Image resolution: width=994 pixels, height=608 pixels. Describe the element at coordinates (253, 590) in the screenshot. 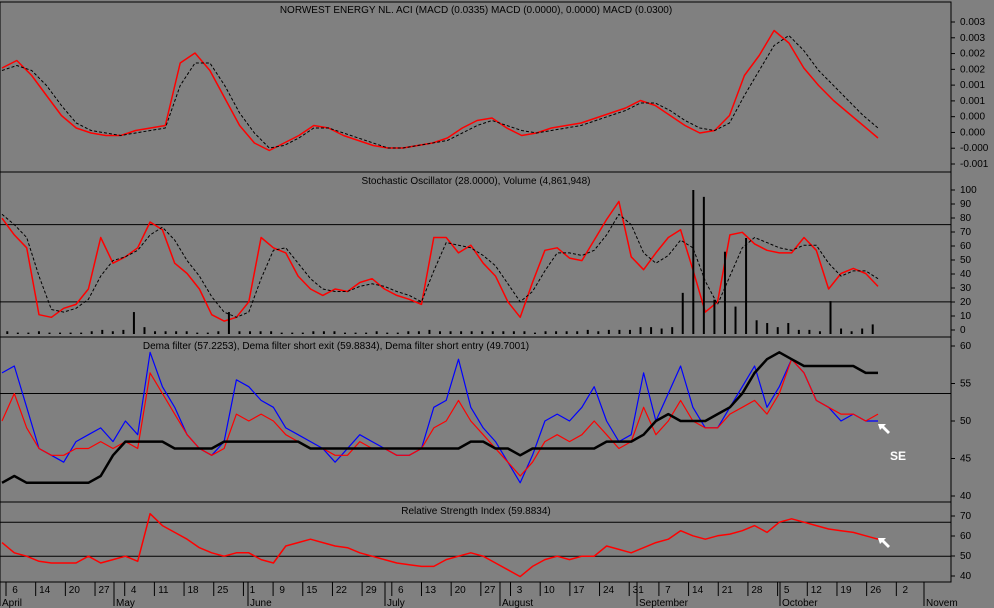

I see `x-tick-label: 1` at that location.